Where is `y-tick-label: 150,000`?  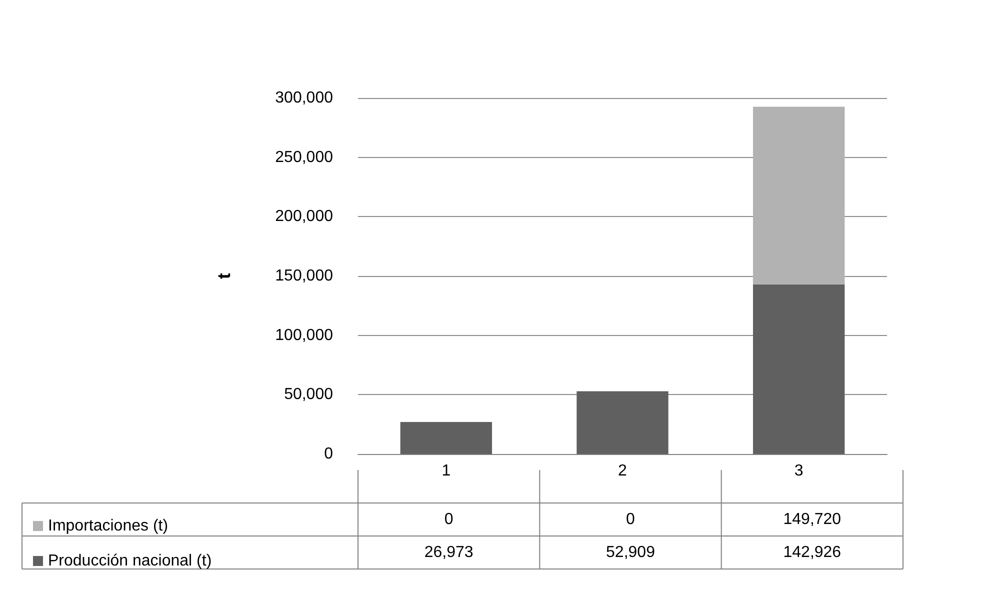
y-tick-label: 150,000 is located at coordinates (304, 276).